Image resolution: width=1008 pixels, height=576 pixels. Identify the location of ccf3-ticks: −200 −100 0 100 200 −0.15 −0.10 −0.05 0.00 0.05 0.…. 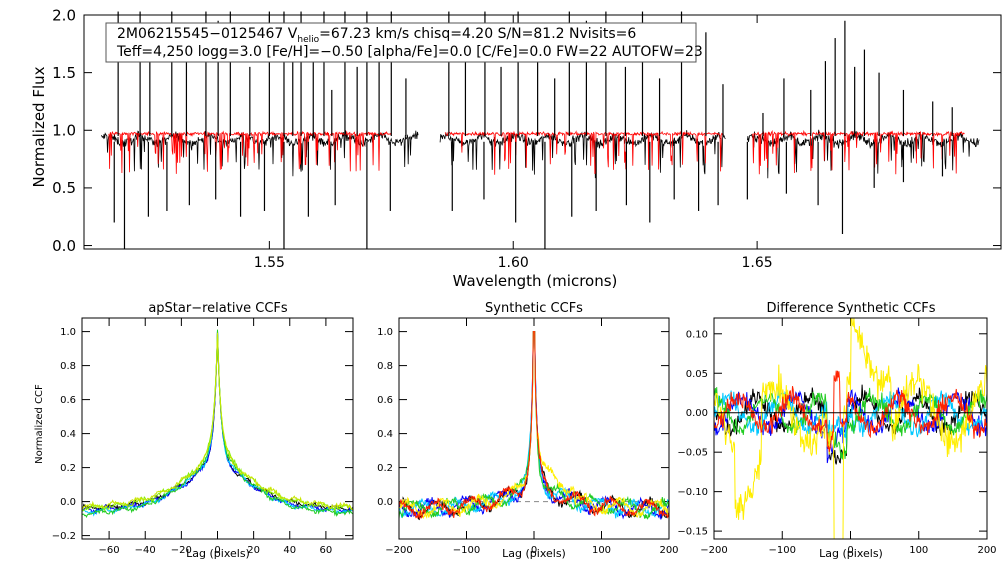
(837, 437).